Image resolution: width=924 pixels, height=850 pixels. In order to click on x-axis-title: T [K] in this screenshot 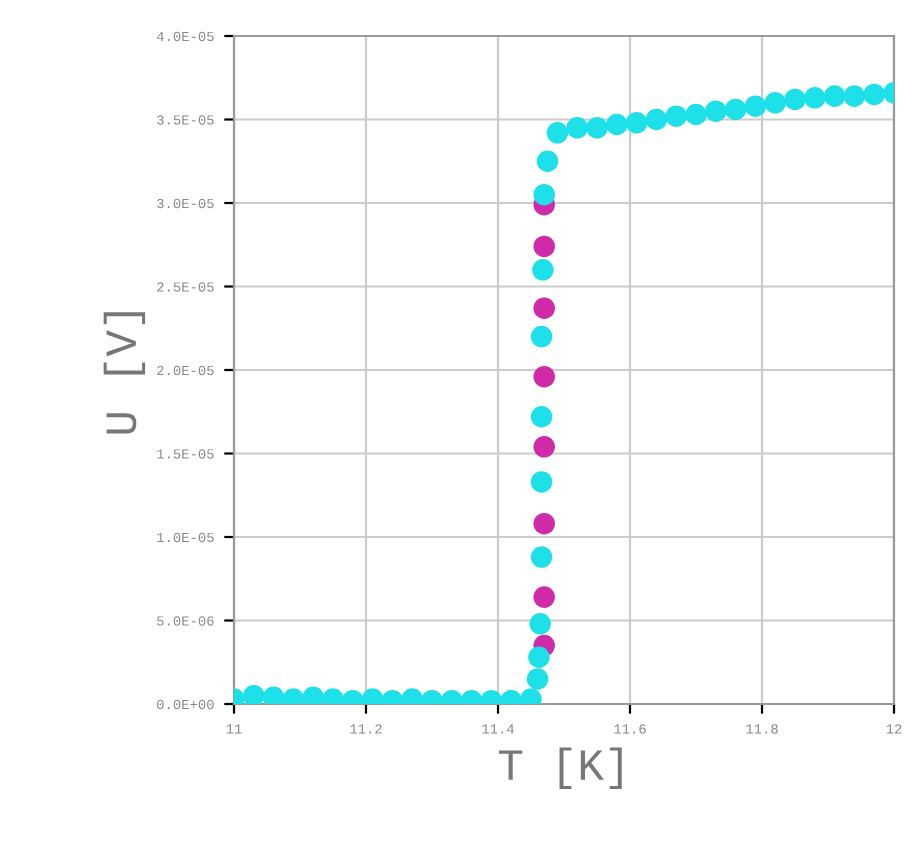, I will do `click(560, 768)`.